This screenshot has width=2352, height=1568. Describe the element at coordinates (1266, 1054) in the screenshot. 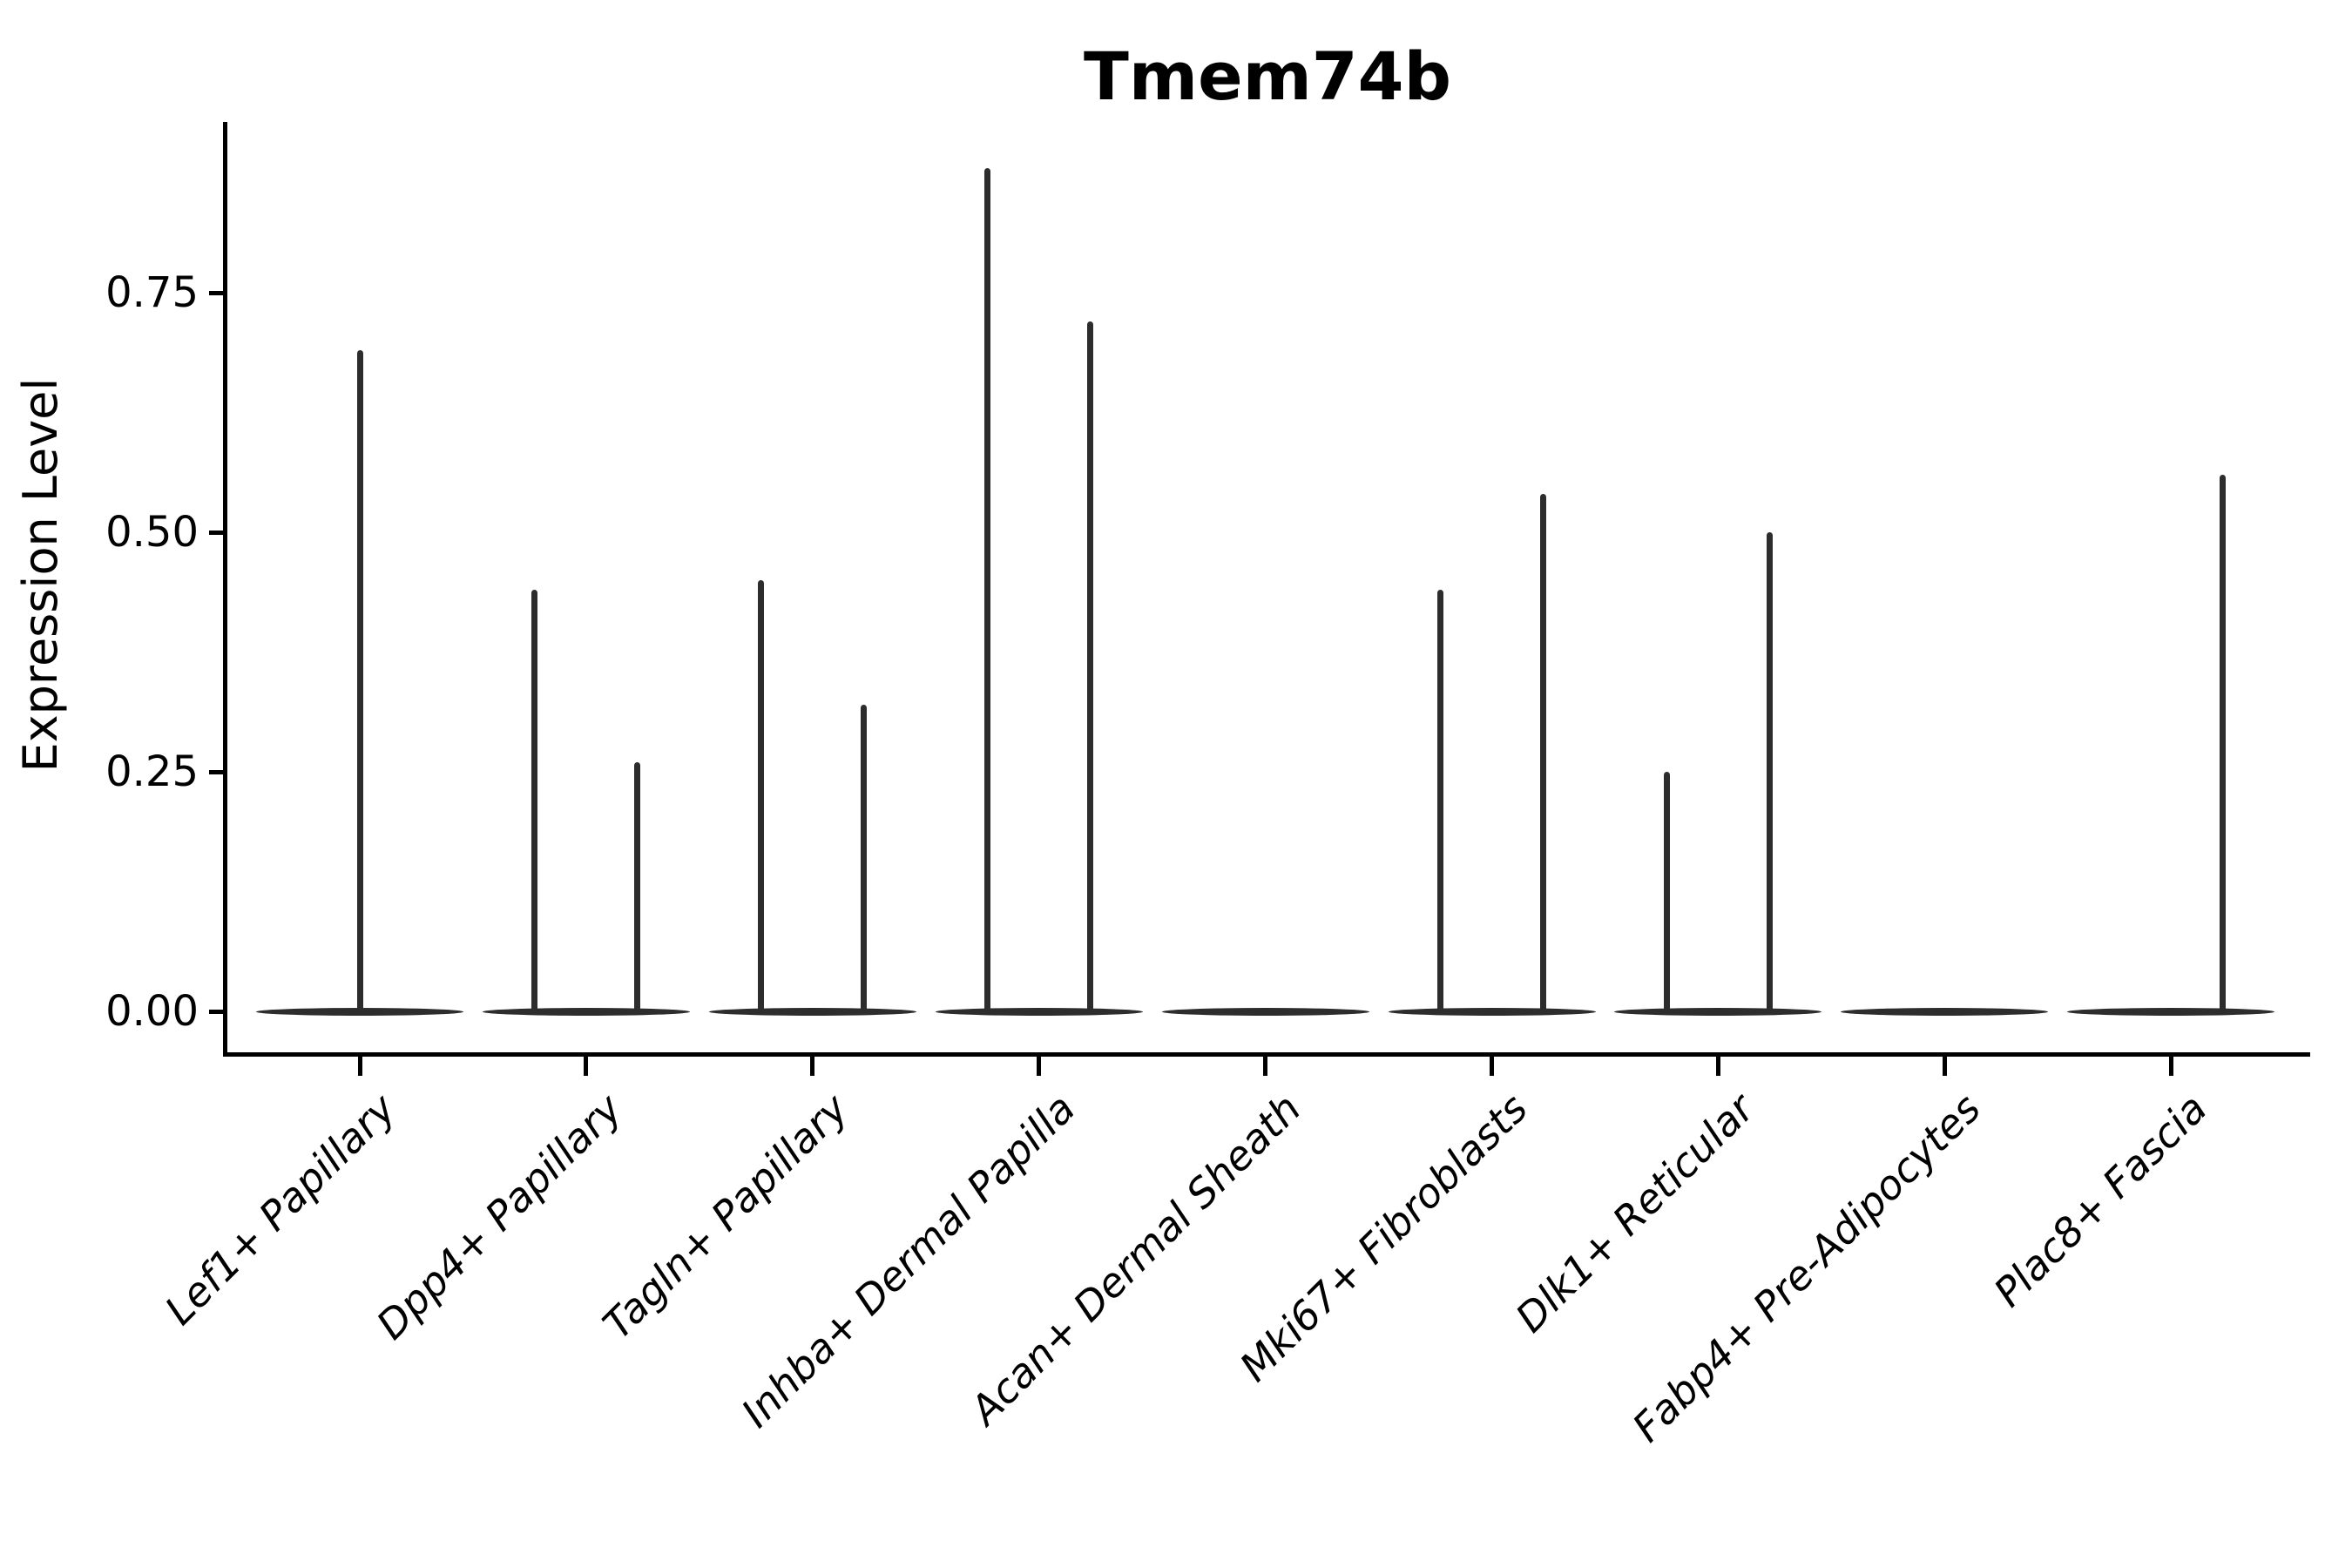

I see `x-axis-line` at that location.